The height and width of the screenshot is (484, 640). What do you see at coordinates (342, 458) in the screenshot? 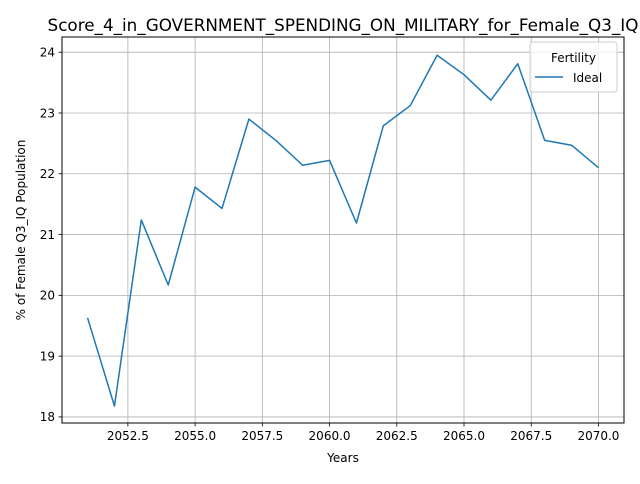
I see `x-axis-label: Years` at bounding box center [342, 458].